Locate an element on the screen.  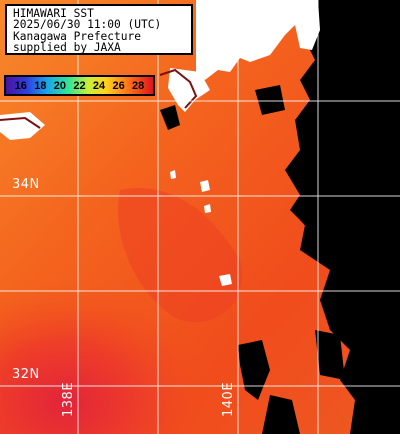
legend-value: 18 is located at coordinates (40, 85).